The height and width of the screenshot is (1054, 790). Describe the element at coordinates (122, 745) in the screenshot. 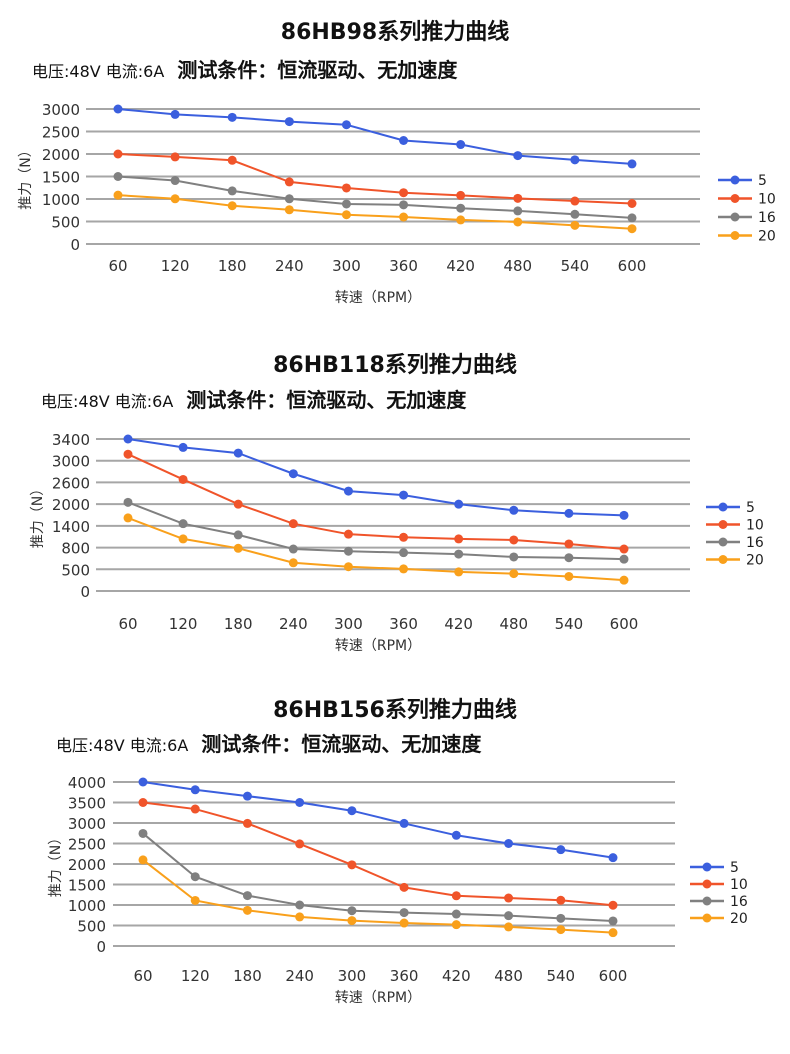

I see `test-params: 电压:48V 电流:6A` at that location.